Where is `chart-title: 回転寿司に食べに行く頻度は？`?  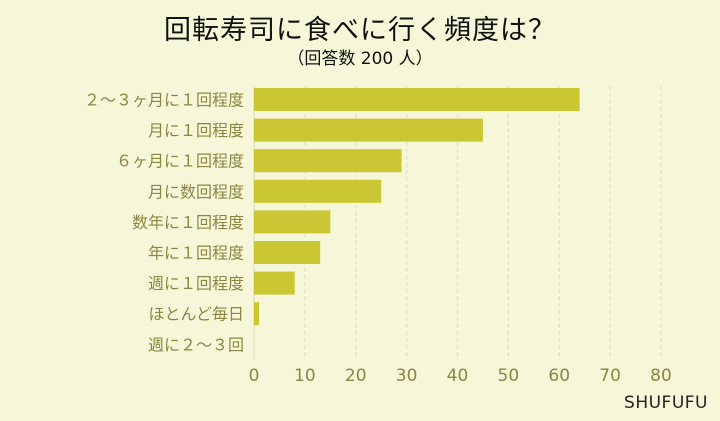 chart-title: 回転寿司に食べに行く頻度は？ is located at coordinates (360, 30).